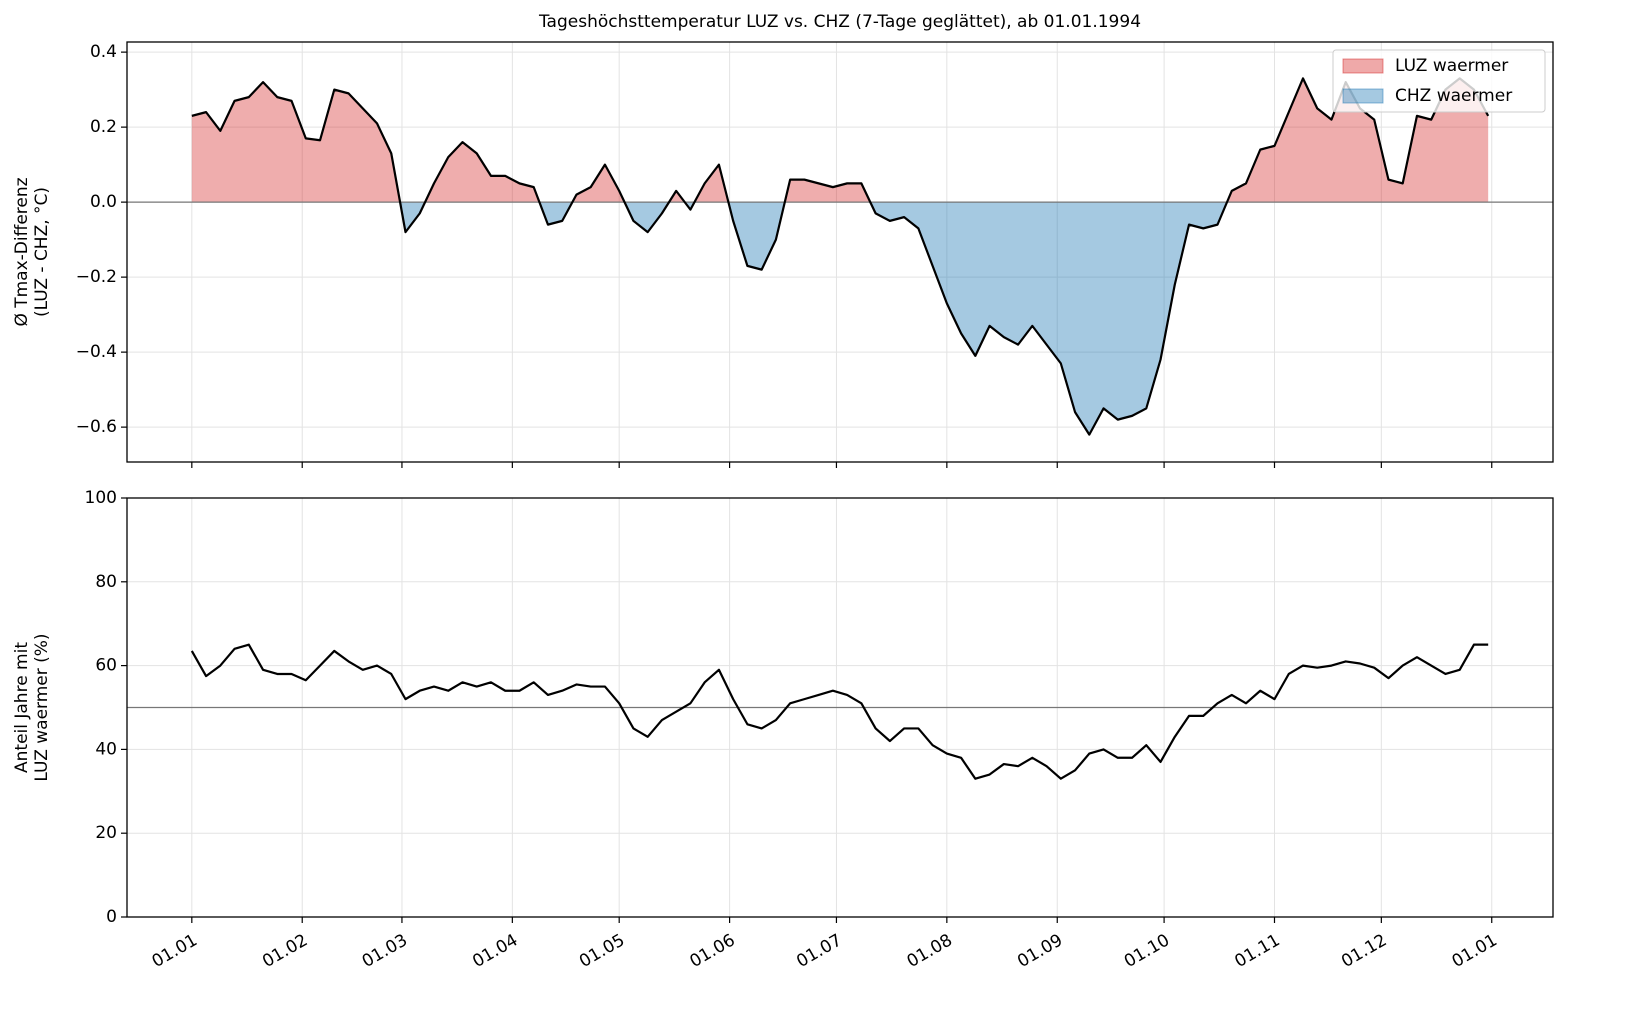 The image size is (1632, 1033). What do you see at coordinates (111, 917) in the screenshot?
I see `y-tick-label: 0` at bounding box center [111, 917].